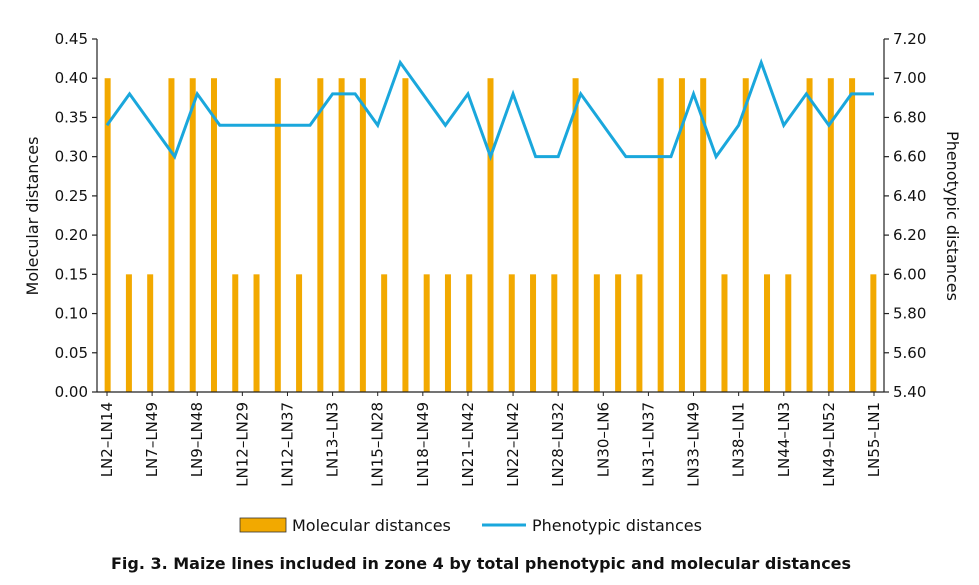 The height and width of the screenshot is (585, 979). Describe the element at coordinates (71, 274) in the screenshot. I see `y-tick-label-left: 0.15` at that location.